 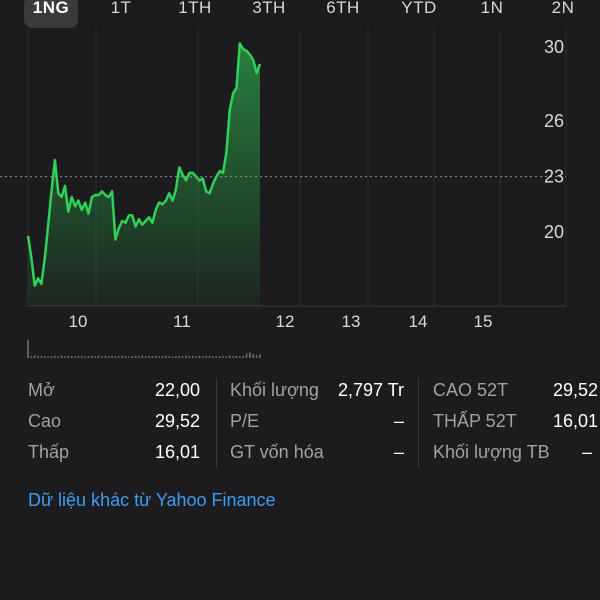 I want to click on tab-ytd: YTD, so click(x=419, y=8).